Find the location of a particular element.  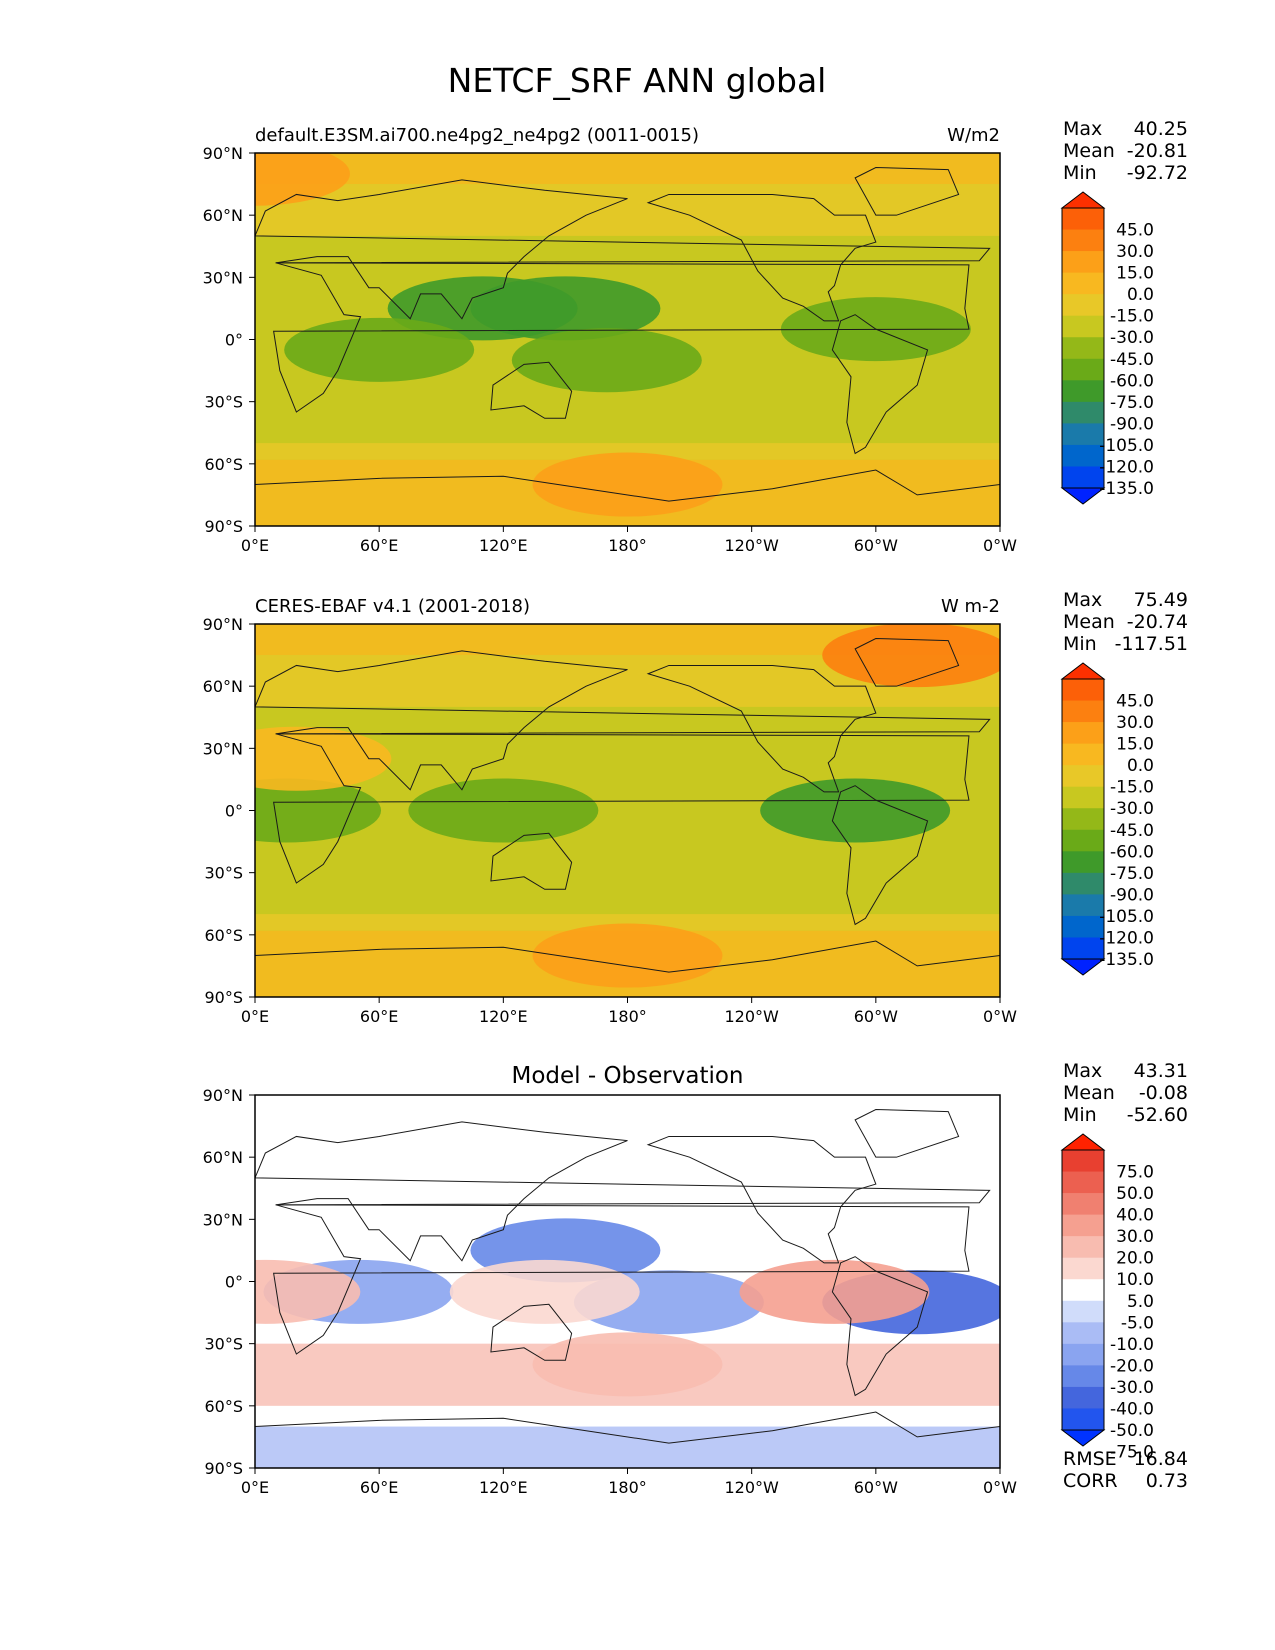

y-tick-label: 30°S is located at coordinates (223, 1344).